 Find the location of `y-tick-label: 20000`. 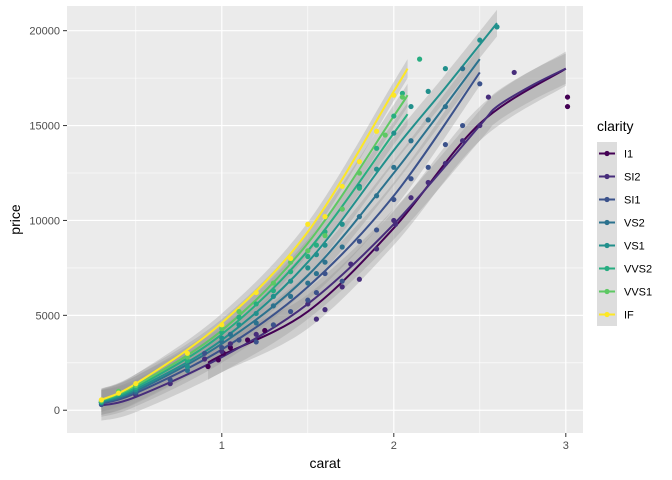

y-tick-label: 20000 is located at coordinates (44, 32).